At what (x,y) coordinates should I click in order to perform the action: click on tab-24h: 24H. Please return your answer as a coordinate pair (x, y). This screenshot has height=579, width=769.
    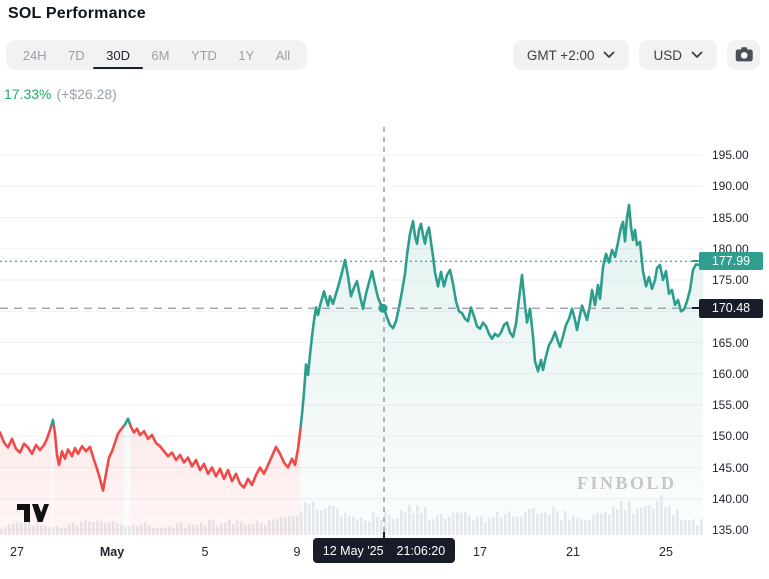
    Looking at the image, I should click on (34, 55).